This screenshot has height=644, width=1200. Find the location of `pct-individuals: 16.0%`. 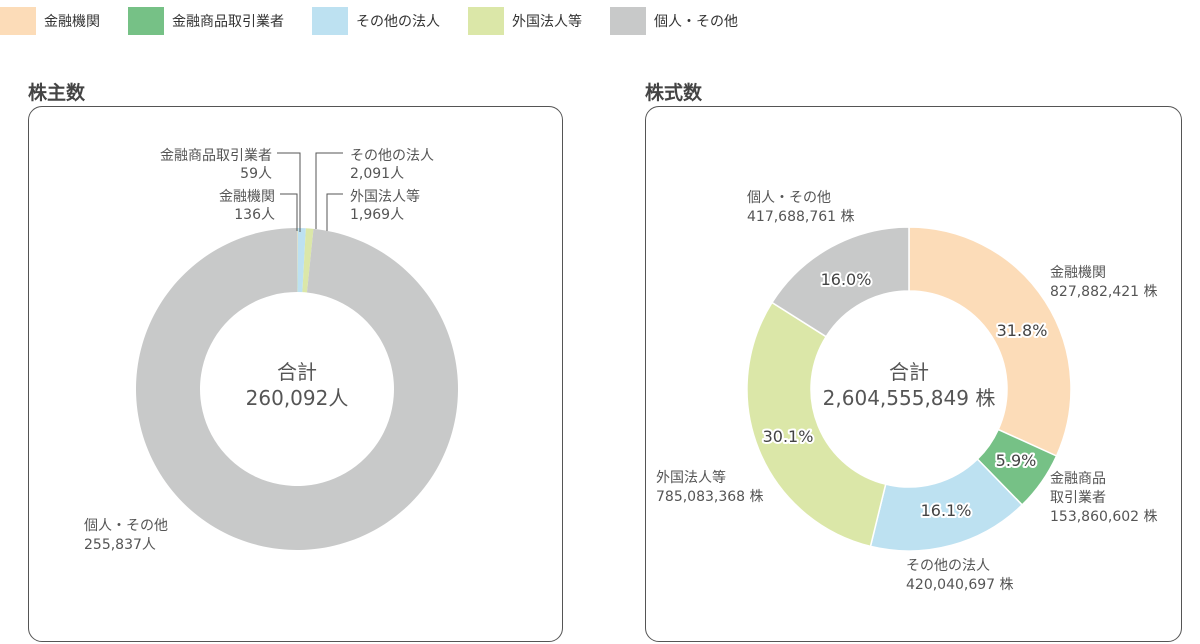

pct-individuals: 16.0% is located at coordinates (846, 279).